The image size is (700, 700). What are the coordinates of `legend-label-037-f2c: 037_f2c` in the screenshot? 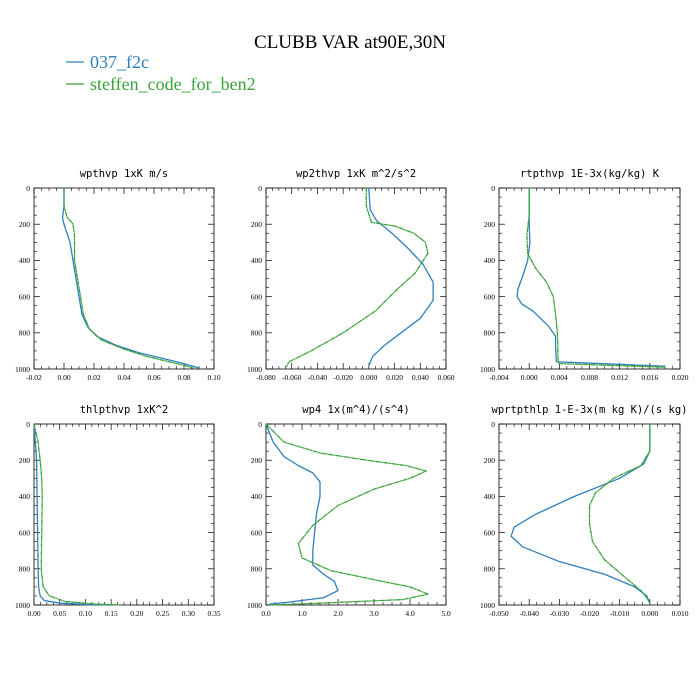 It's located at (119, 62).